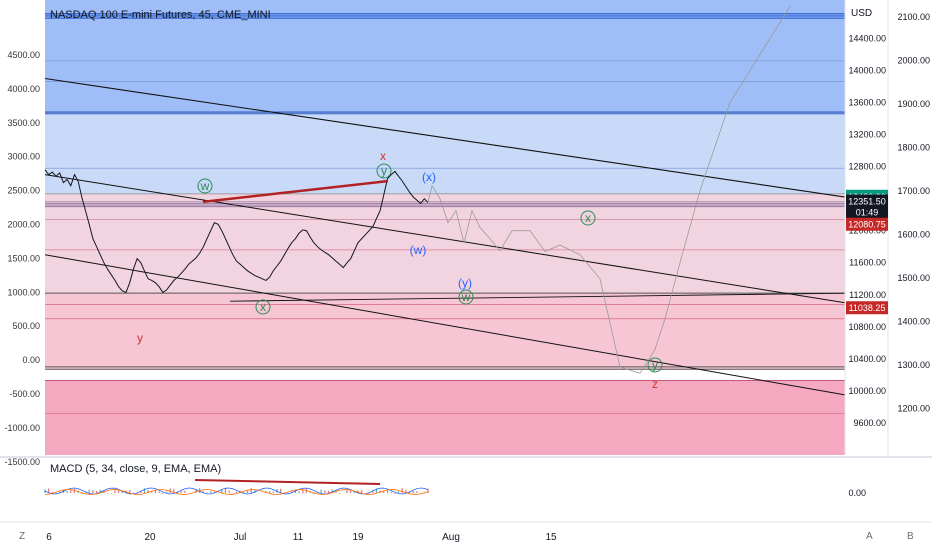 The height and width of the screenshot is (550, 932). I want to click on price-tag-3: 11038.25, so click(867, 308).